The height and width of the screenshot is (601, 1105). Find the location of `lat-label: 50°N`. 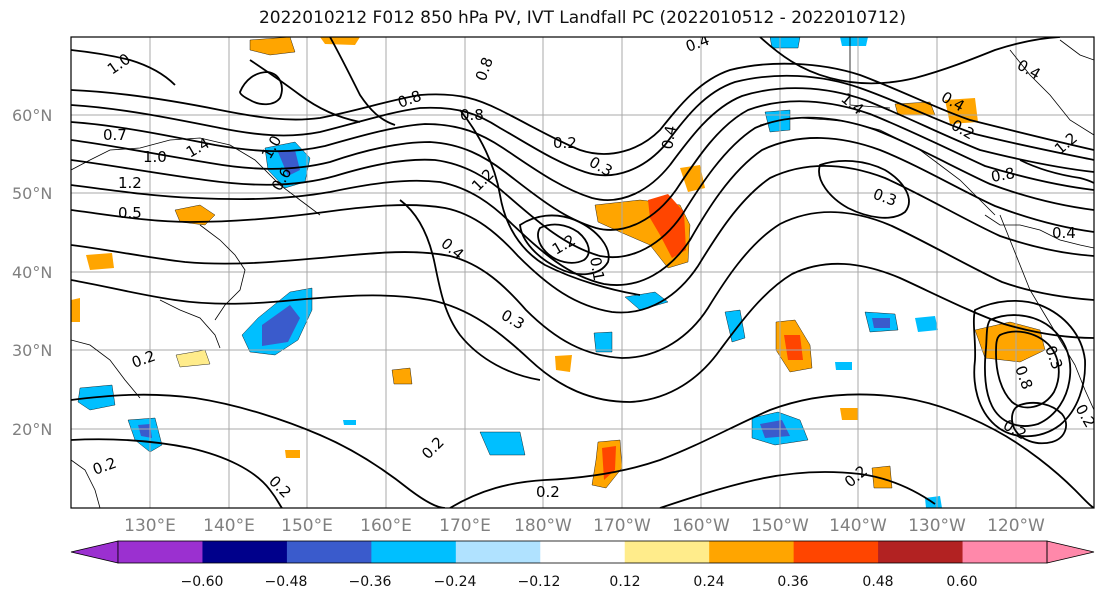

lat-label: 50°N is located at coordinates (32, 193).